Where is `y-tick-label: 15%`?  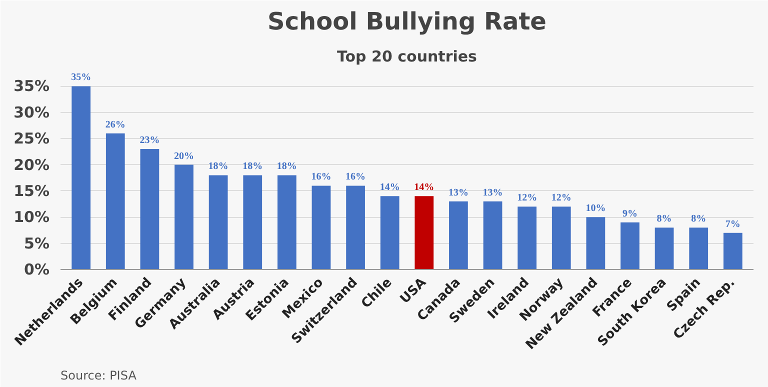
y-tick-label: 15% is located at coordinates (32, 191).